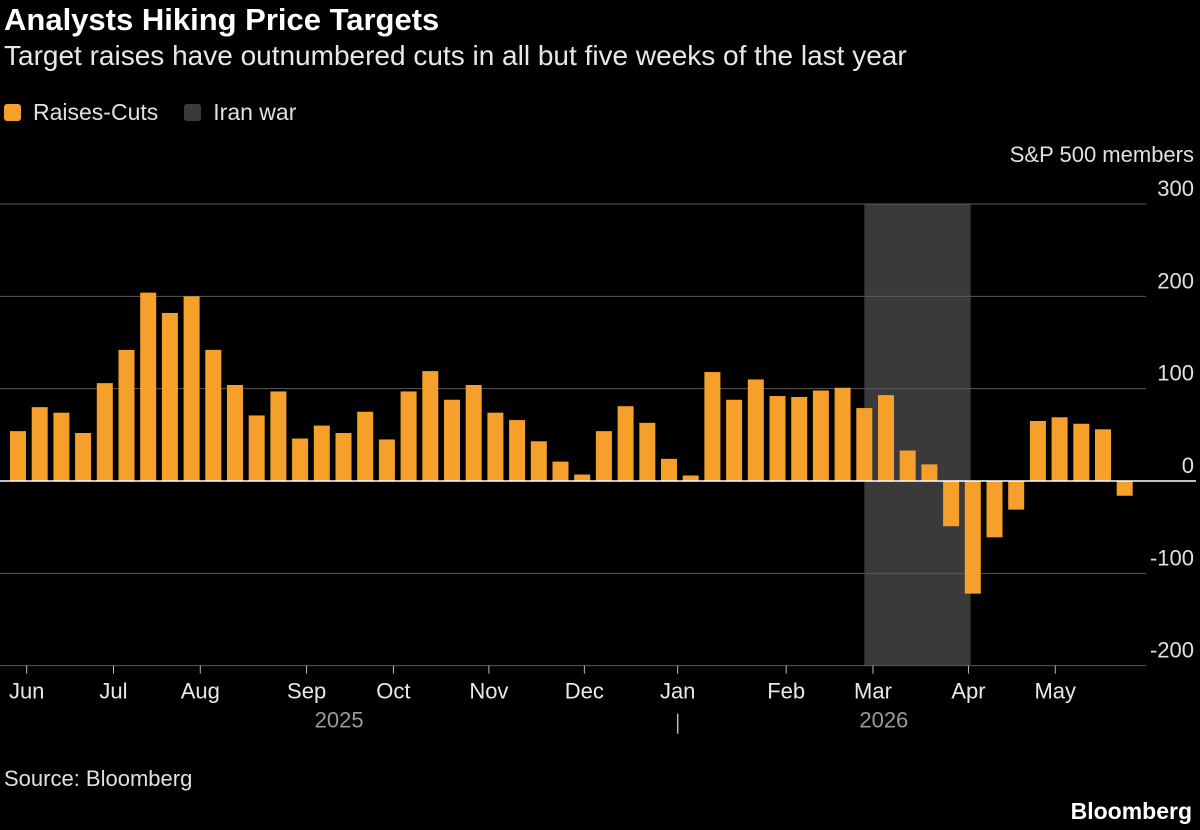 This screenshot has width=1200, height=830. What do you see at coordinates (222, 19) in the screenshot?
I see `chart-title: Analysts Hiking Price Targets` at bounding box center [222, 19].